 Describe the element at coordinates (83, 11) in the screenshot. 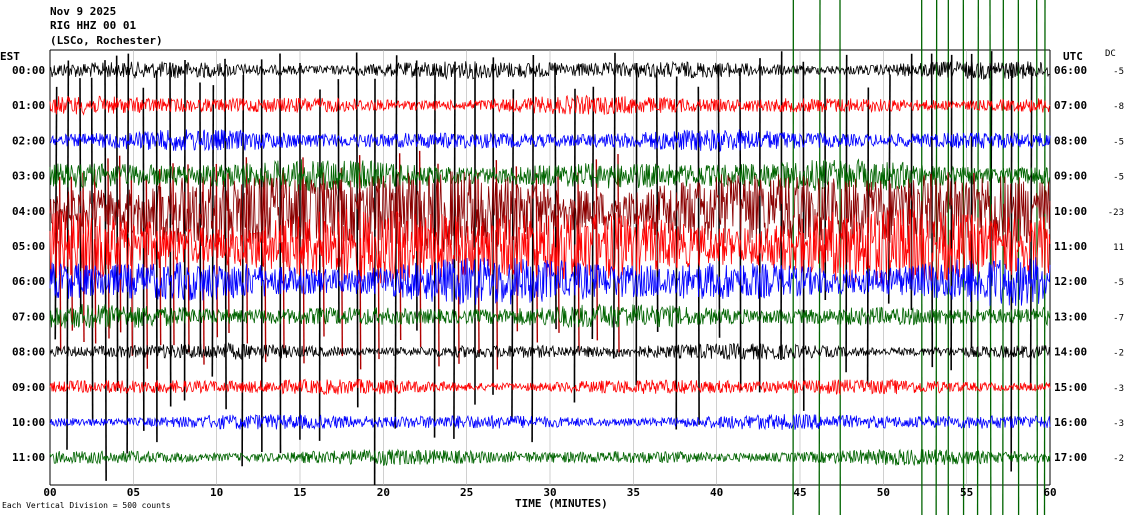

I see `date-label: Nov 9 2025` at that location.